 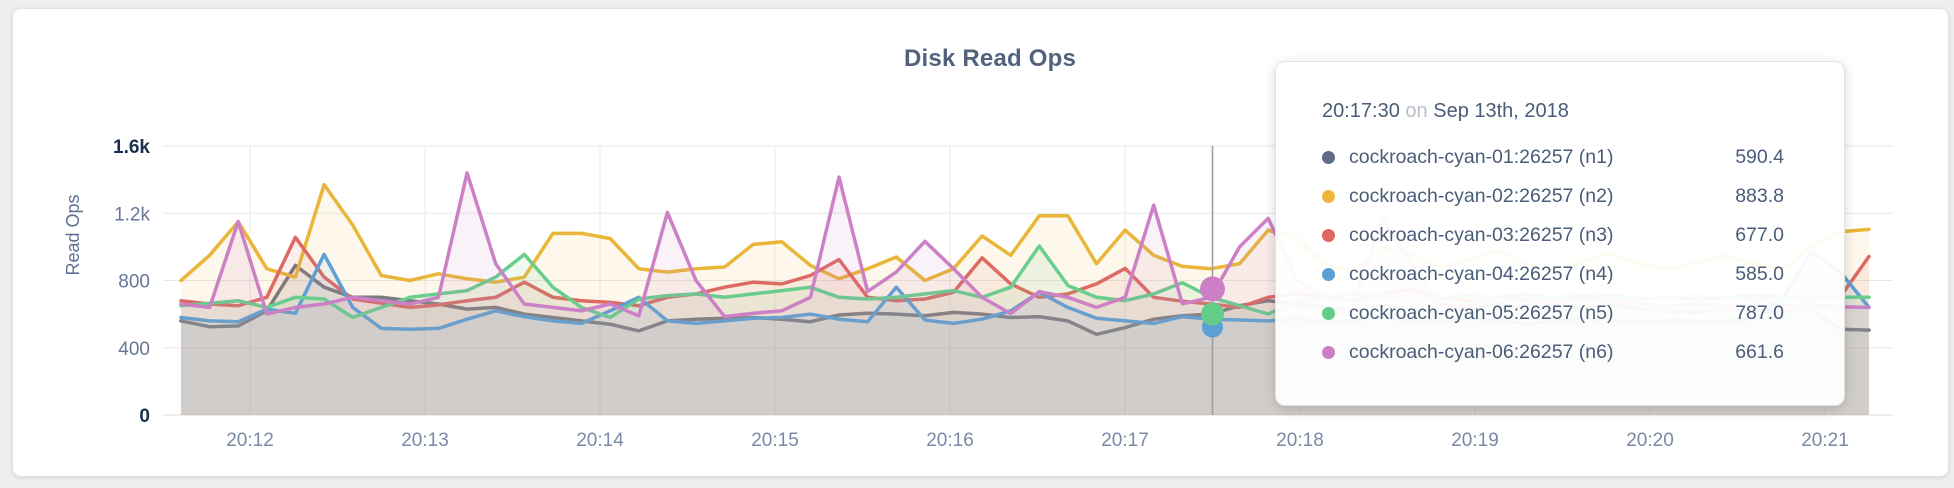 What do you see at coordinates (1759, 157) in the screenshot?
I see `tooltip-series-value: 590.4` at bounding box center [1759, 157].